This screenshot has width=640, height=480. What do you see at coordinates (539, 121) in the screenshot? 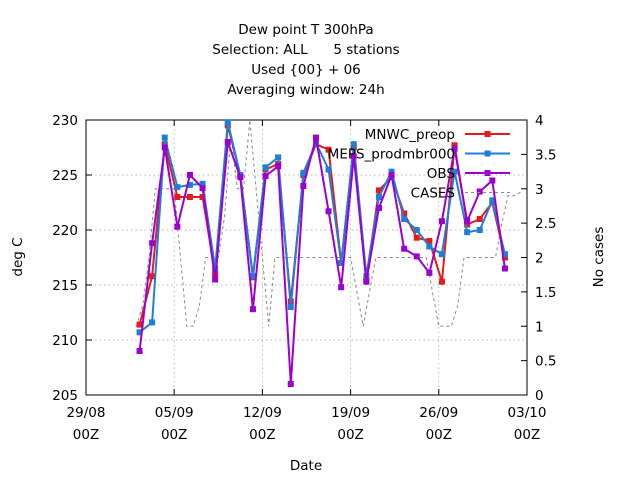
I see `y2-tick-label: 4` at bounding box center [539, 121].